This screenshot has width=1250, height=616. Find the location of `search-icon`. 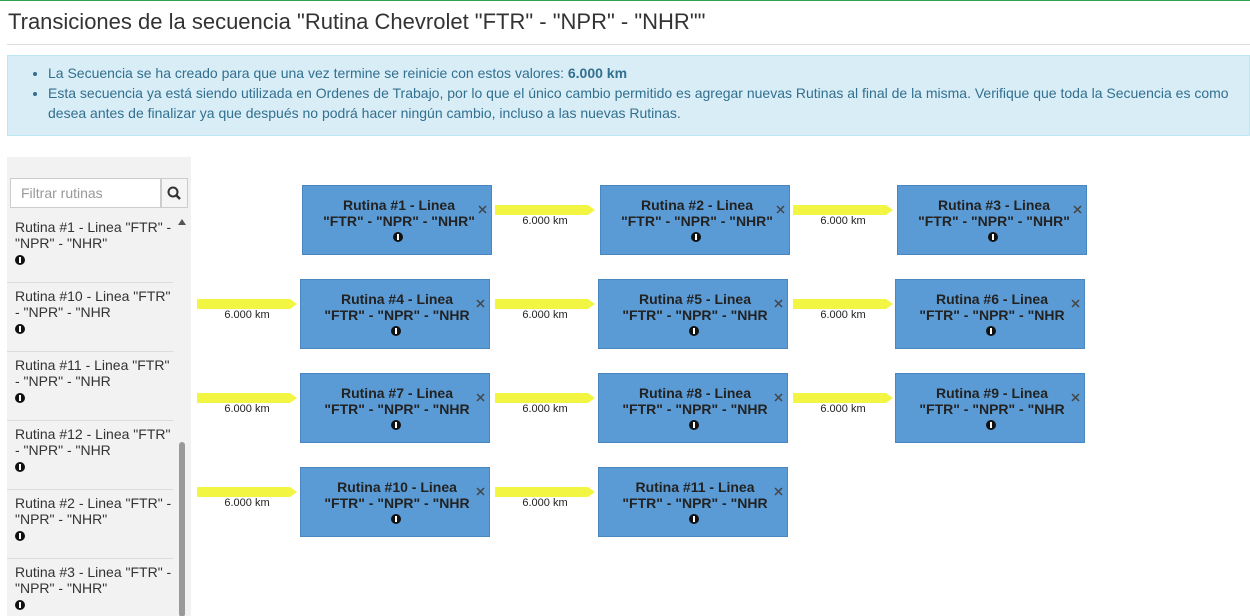

search-icon is located at coordinates (174, 193).